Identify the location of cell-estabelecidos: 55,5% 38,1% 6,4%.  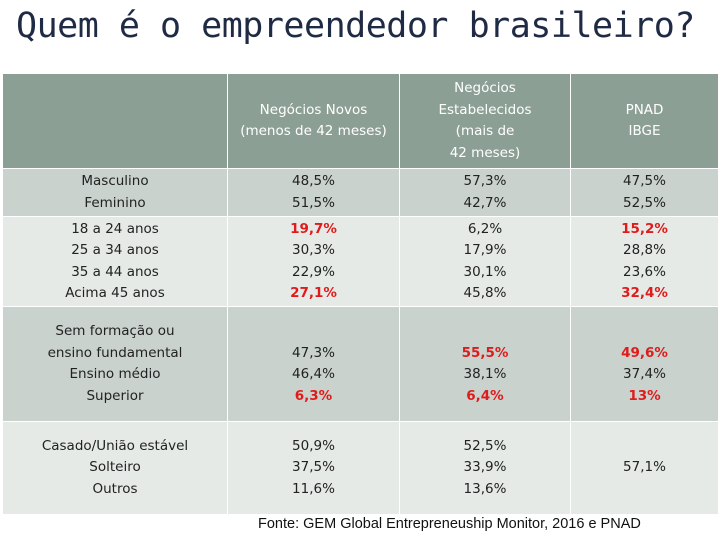
(485, 364).